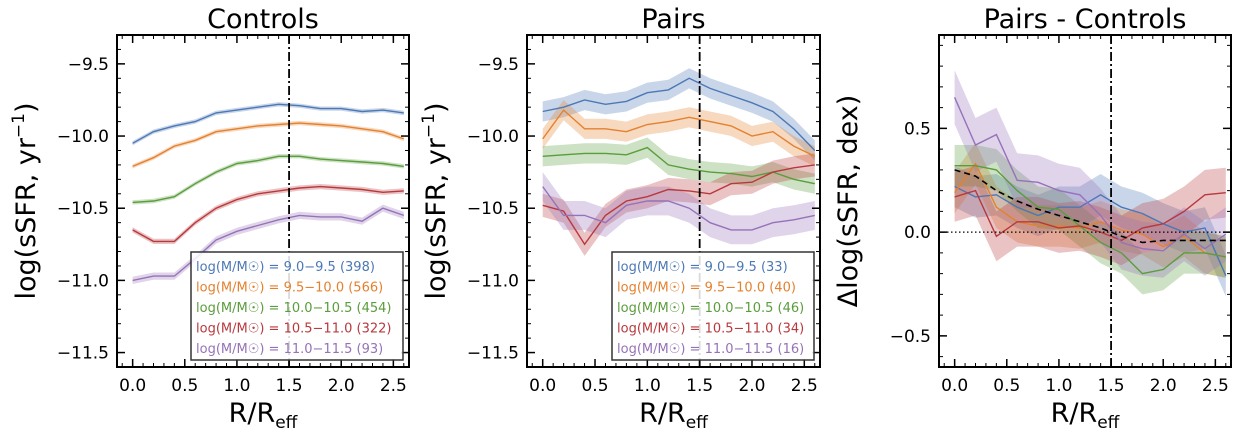  Describe the element at coordinates (917, 129) in the screenshot. I see `y-tick-label: 0.5` at that location.